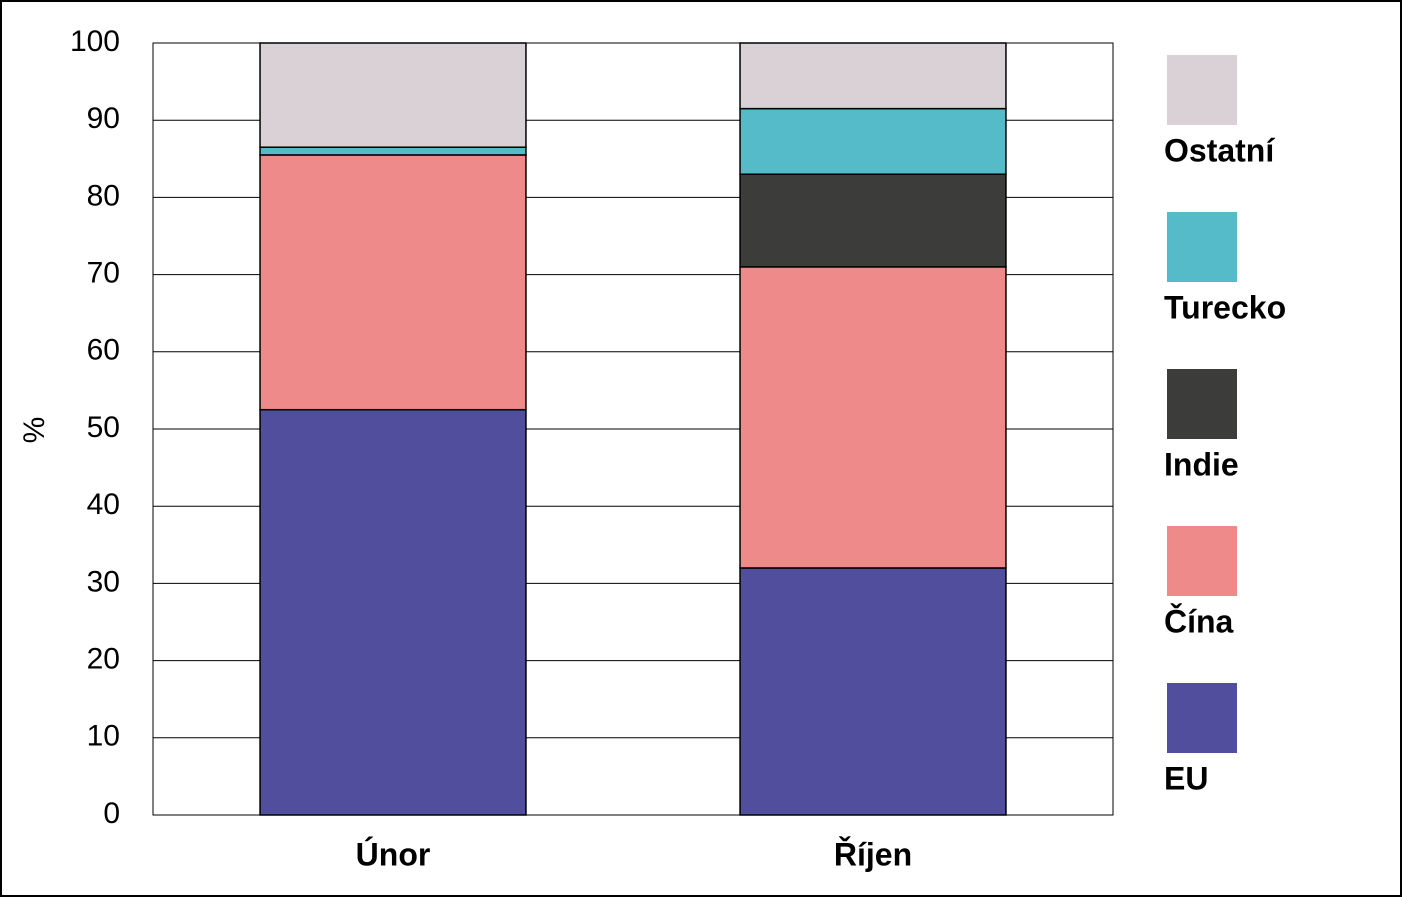  What do you see at coordinates (103, 659) in the screenshot?
I see `y-tick-label: 20` at bounding box center [103, 659].